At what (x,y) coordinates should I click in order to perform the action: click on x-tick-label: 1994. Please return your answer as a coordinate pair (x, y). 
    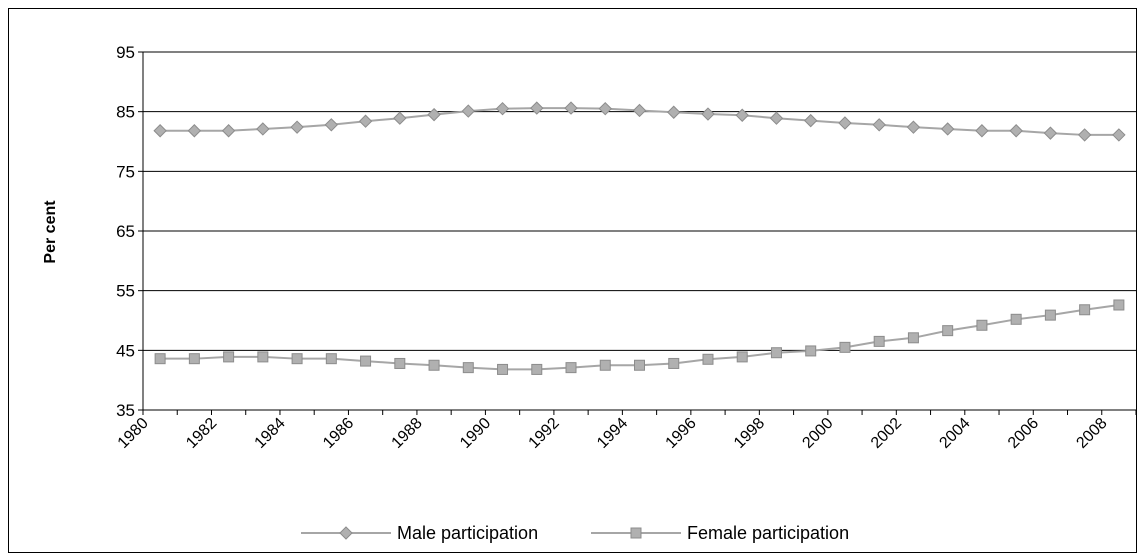
    Looking at the image, I should click on (612, 433).